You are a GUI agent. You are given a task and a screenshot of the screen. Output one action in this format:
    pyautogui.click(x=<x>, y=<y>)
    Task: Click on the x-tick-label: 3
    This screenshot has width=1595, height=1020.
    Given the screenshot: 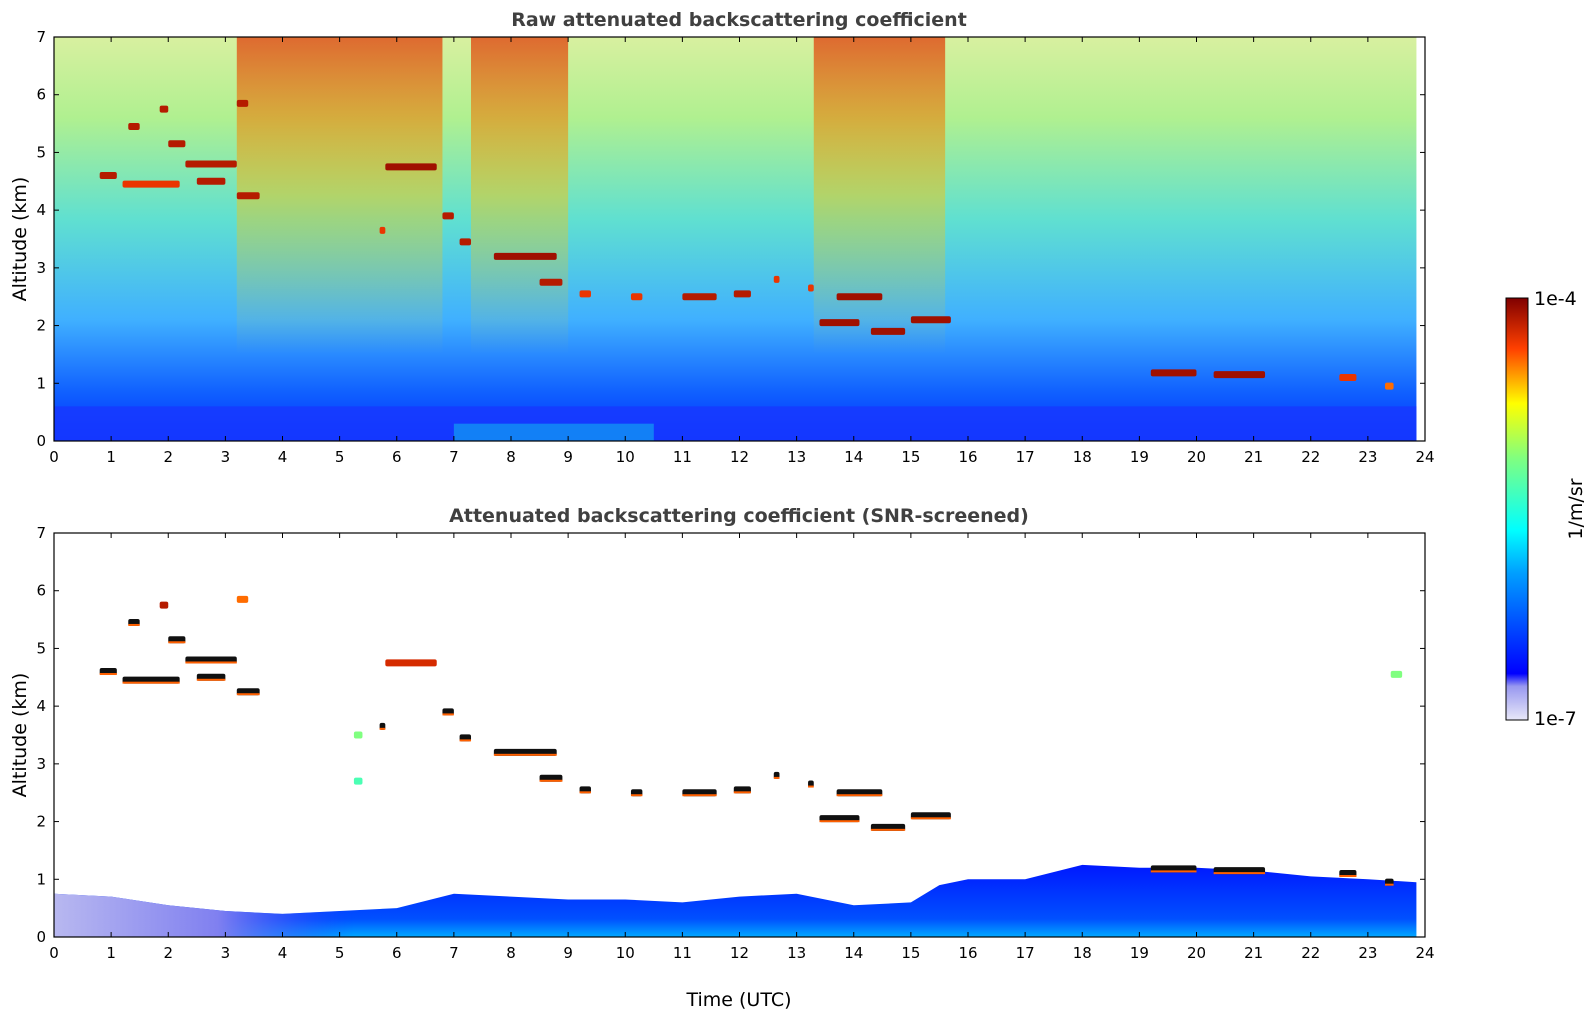 What is the action you would take?
    pyautogui.click(x=226, y=457)
    